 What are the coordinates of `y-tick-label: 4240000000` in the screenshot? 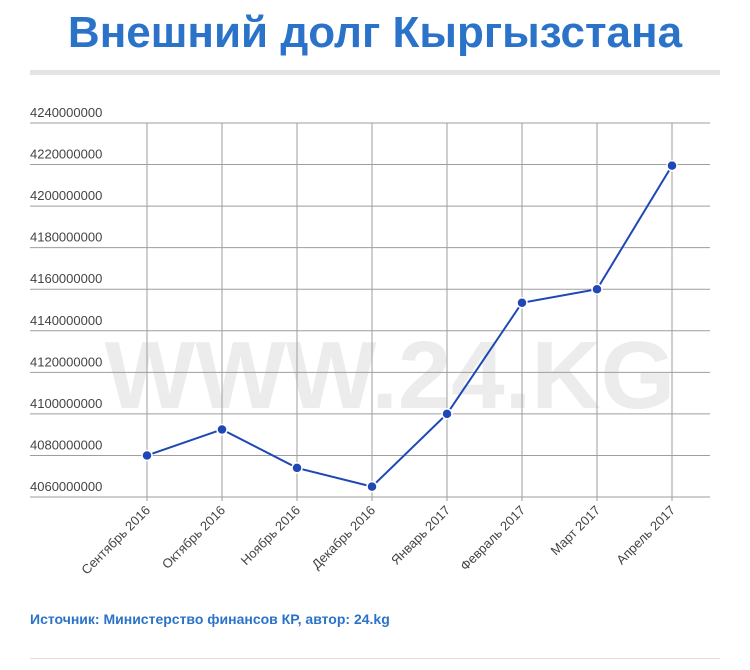 It's located at (66, 112).